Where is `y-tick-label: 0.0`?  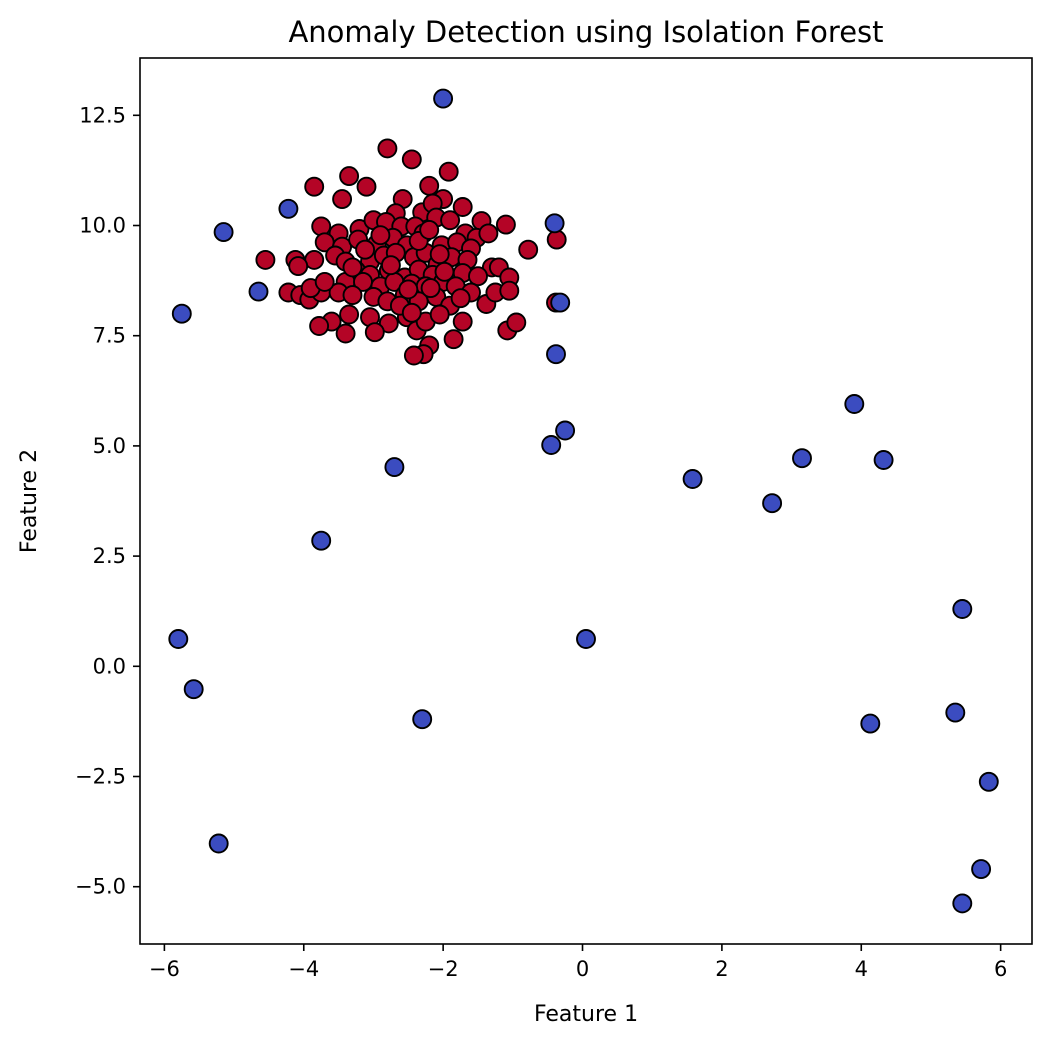 y-tick-label: 0.0 is located at coordinates (109, 666).